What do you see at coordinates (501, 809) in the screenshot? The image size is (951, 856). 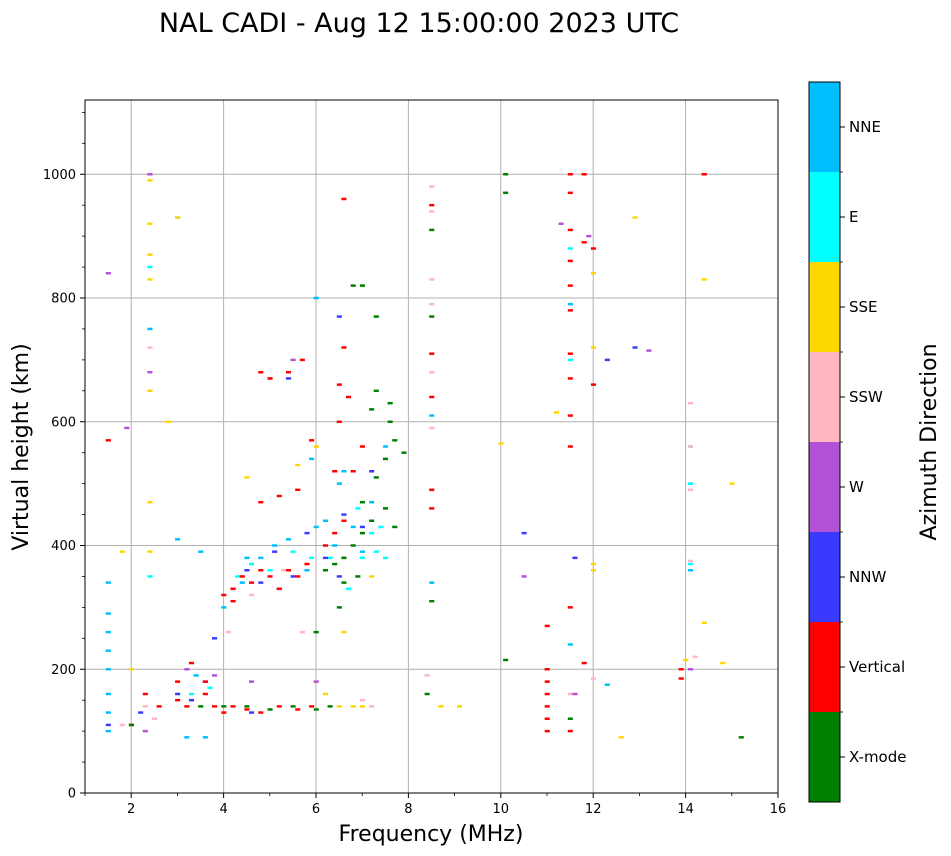 I see `x-tick-label: 10` at bounding box center [501, 809].